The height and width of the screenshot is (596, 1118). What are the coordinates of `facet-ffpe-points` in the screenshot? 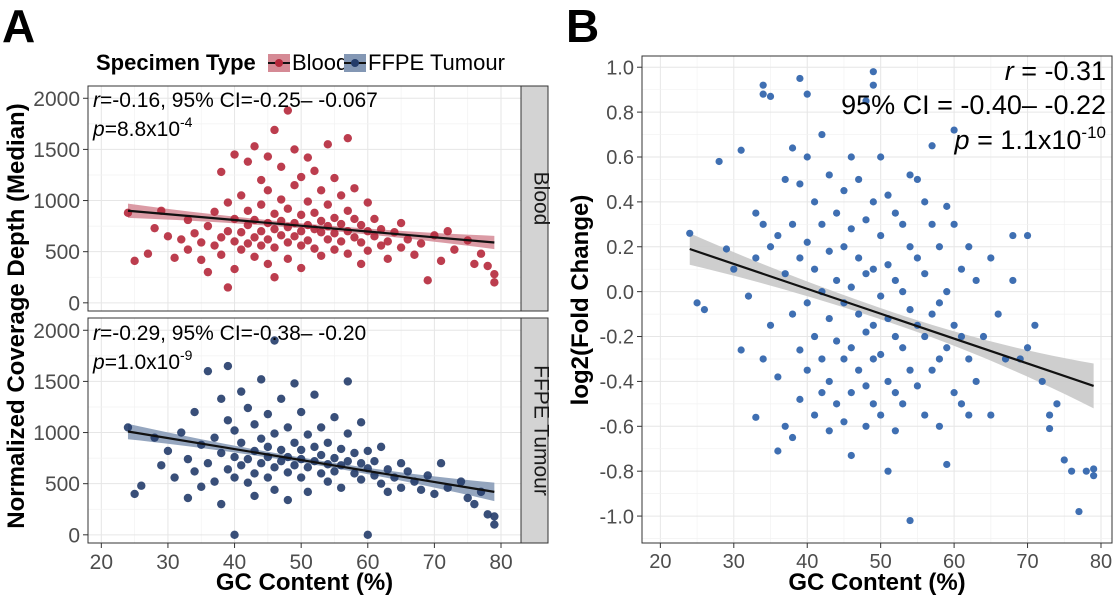 It's located at (311, 438).